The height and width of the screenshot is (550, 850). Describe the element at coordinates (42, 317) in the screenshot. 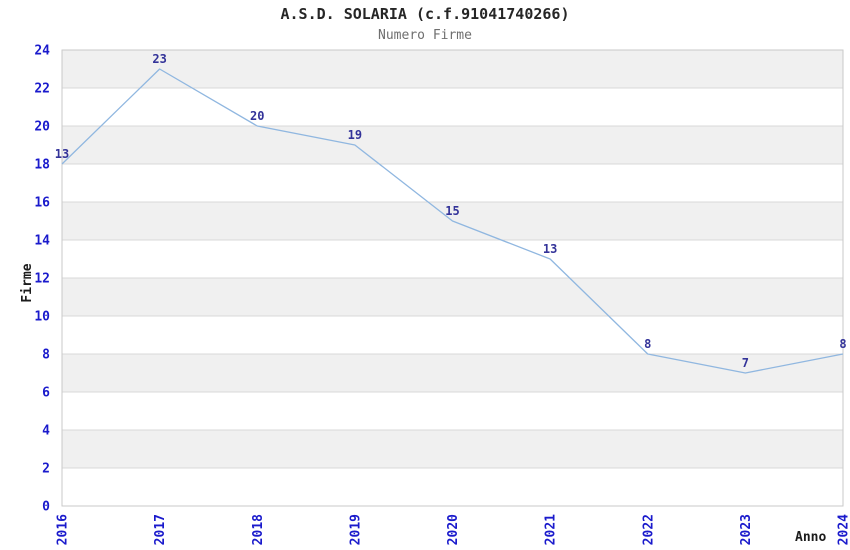

I see `y-tick-label: 10` at that location.